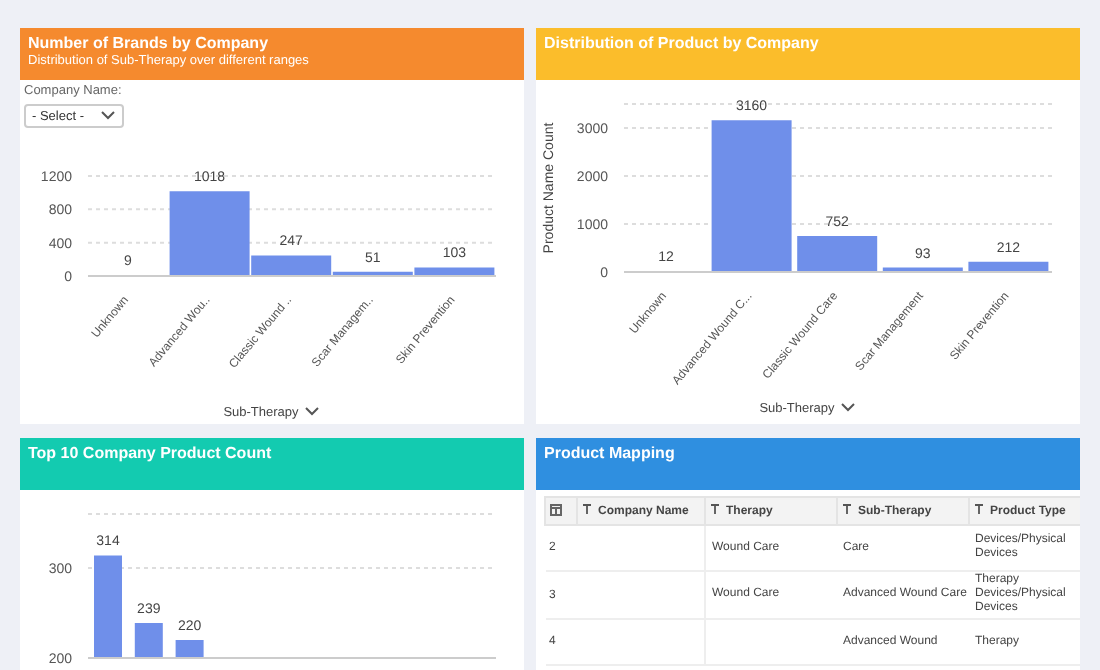  What do you see at coordinates (149, 43) in the screenshot?
I see `chart-title: Number of Brands by Company` at bounding box center [149, 43].